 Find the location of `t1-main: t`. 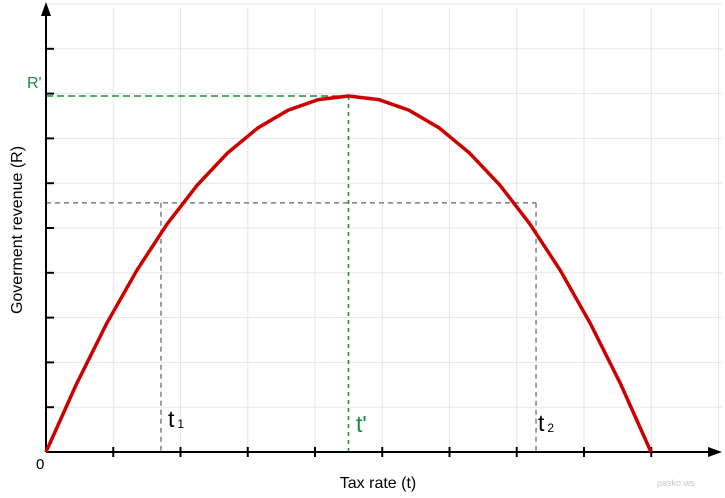

t1-main: t is located at coordinates (171, 419).